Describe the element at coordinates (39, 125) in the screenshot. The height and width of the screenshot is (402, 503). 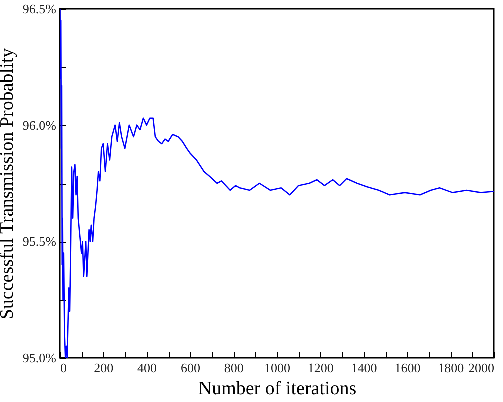
I see `y-tick-label: 96.0%` at that location.